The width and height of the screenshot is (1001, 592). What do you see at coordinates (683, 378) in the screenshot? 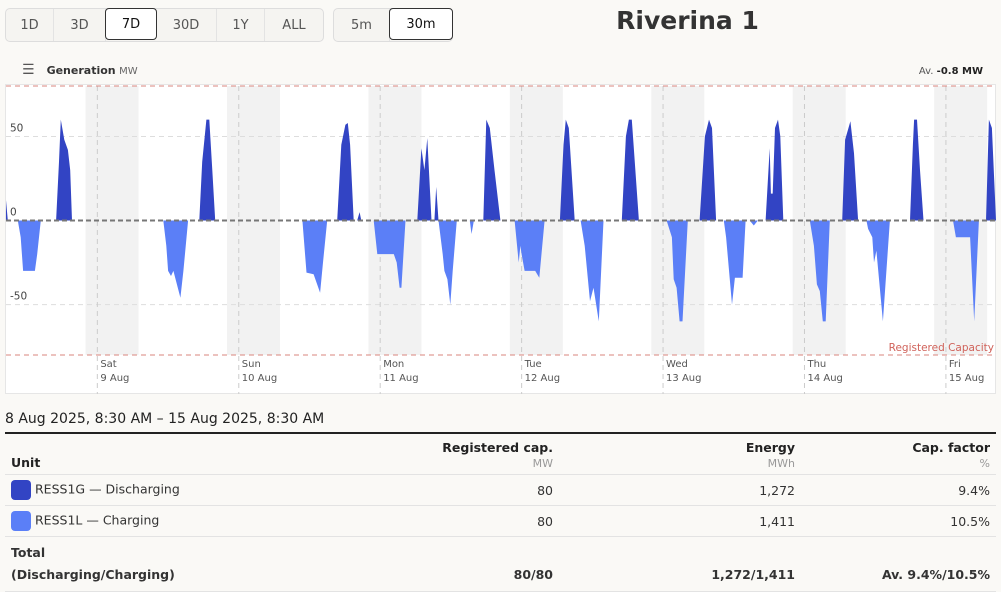
I see `date-tick-label: 13 Aug` at bounding box center [683, 378].